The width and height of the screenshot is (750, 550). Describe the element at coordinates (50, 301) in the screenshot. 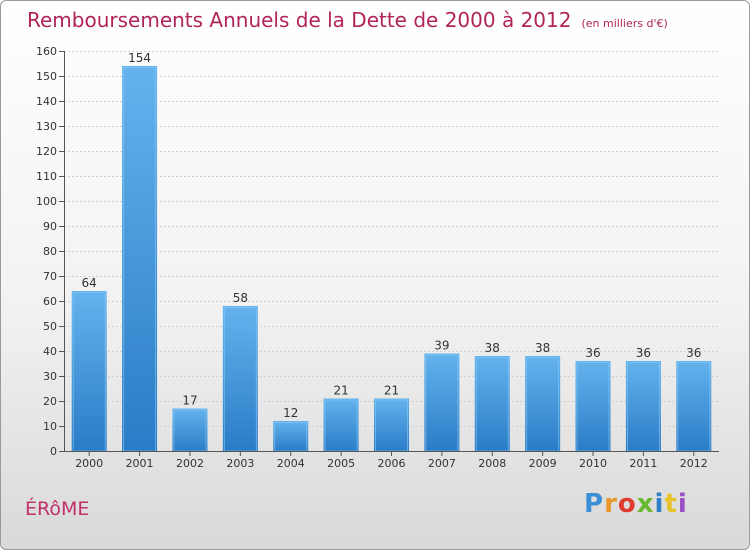

I see `y-tick-label: 60` at that location.